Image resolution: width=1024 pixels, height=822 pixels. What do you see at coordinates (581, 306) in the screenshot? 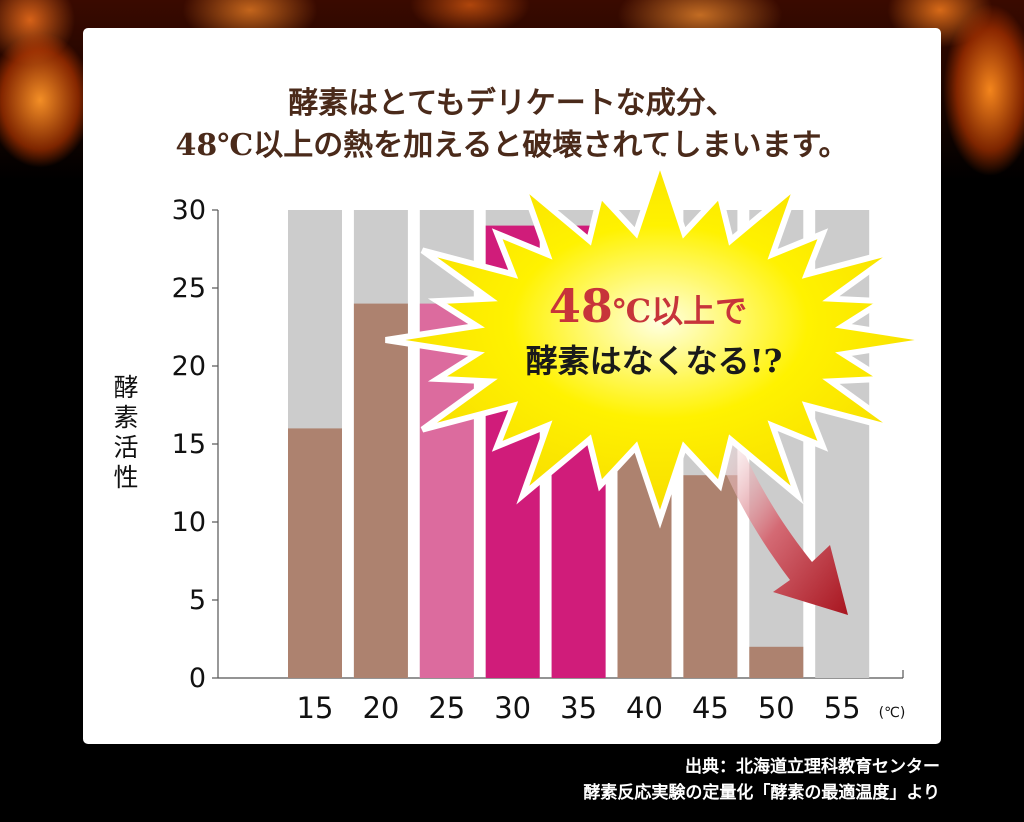
I see `callout-big-number: 48` at bounding box center [581, 306].